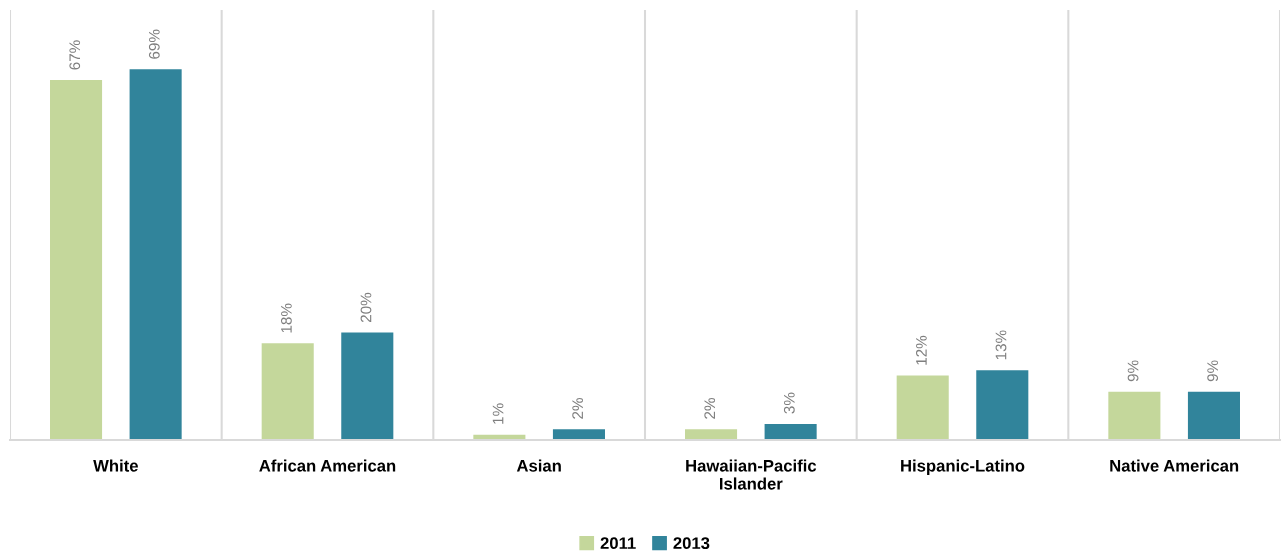 Image resolution: width=1282 pixels, height=552 pixels. Describe the element at coordinates (154, 44) in the screenshot. I see `data-label: 69%` at that location.